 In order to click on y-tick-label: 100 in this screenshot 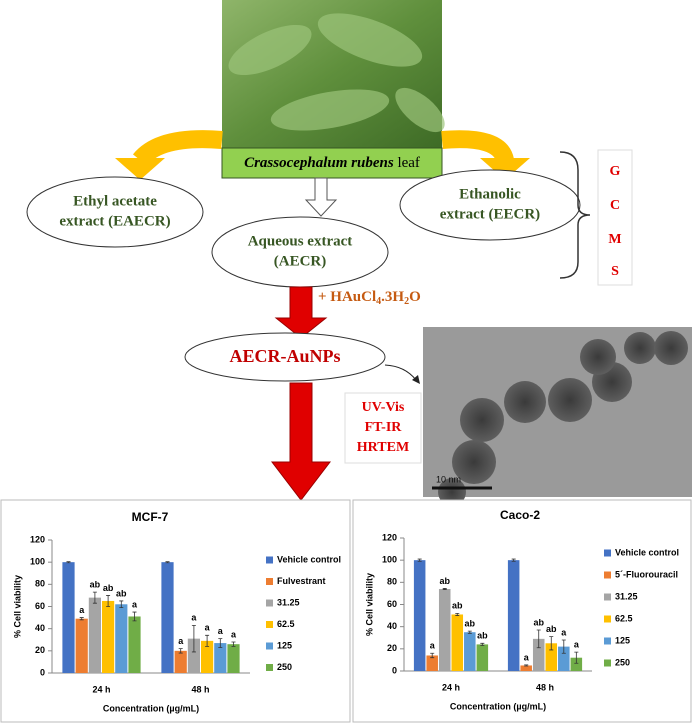, I will do `click(389, 560)`.